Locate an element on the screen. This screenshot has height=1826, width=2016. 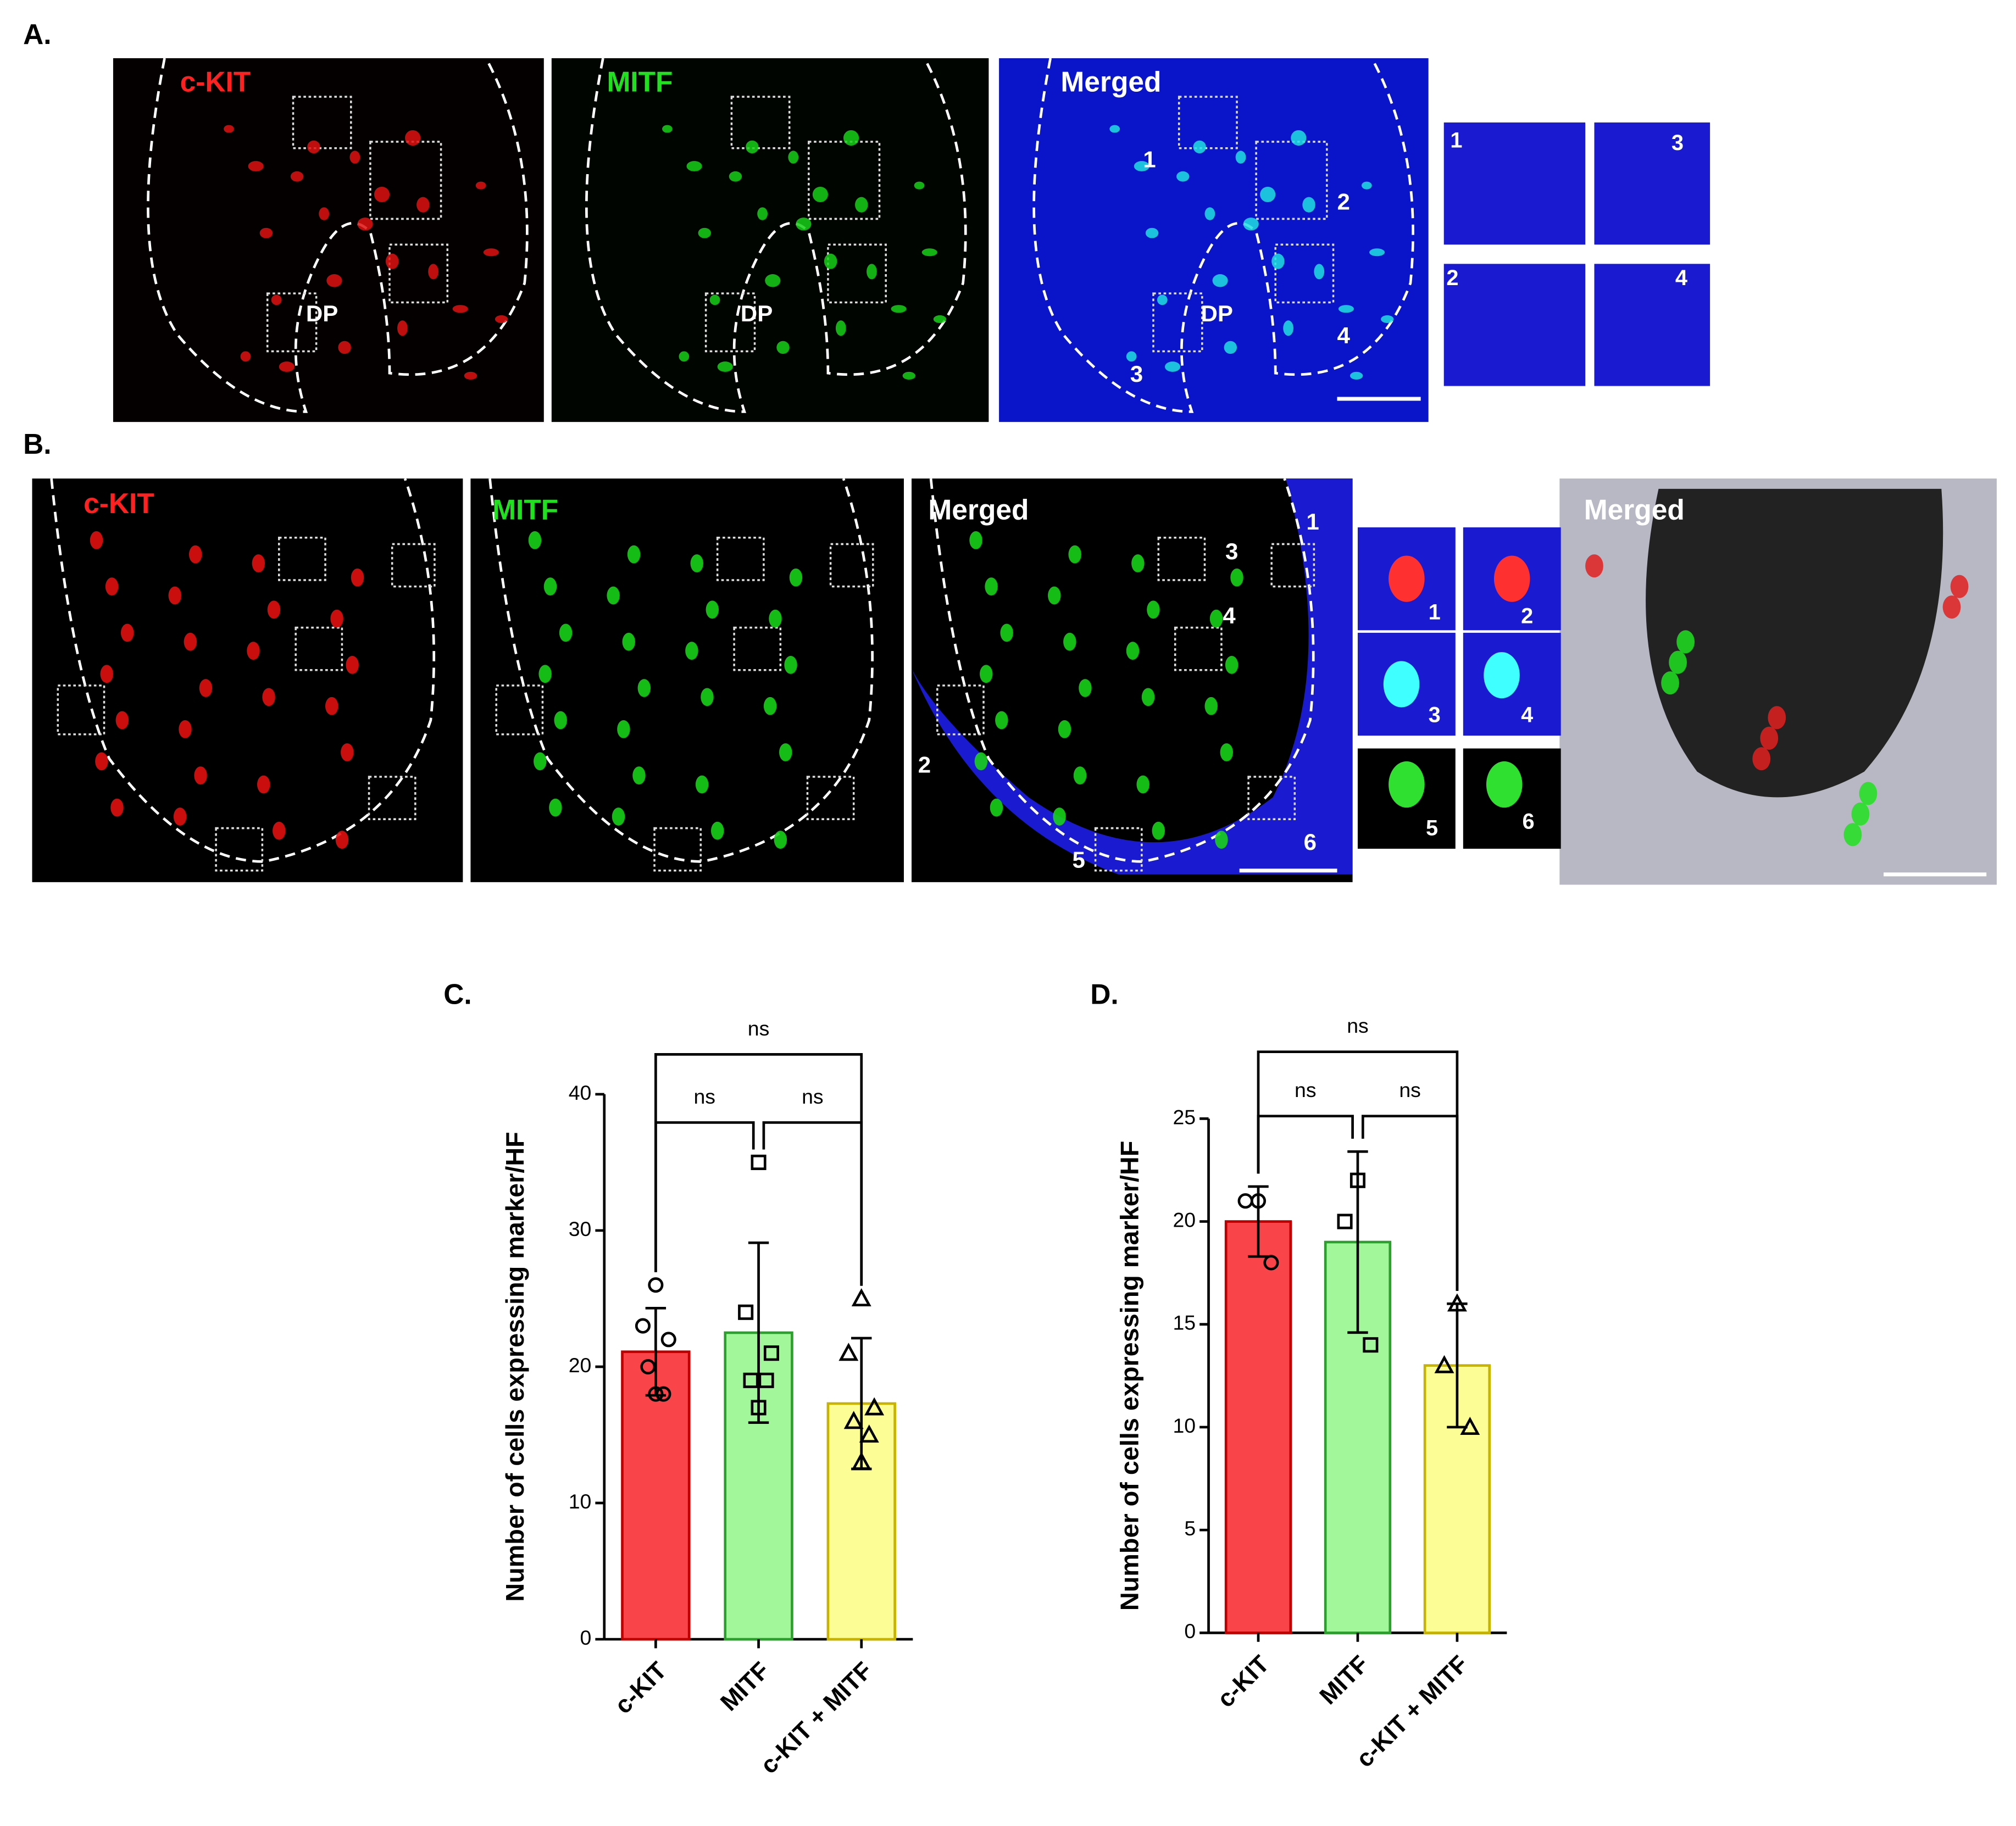
inset-number: 3 is located at coordinates (1677, 143).